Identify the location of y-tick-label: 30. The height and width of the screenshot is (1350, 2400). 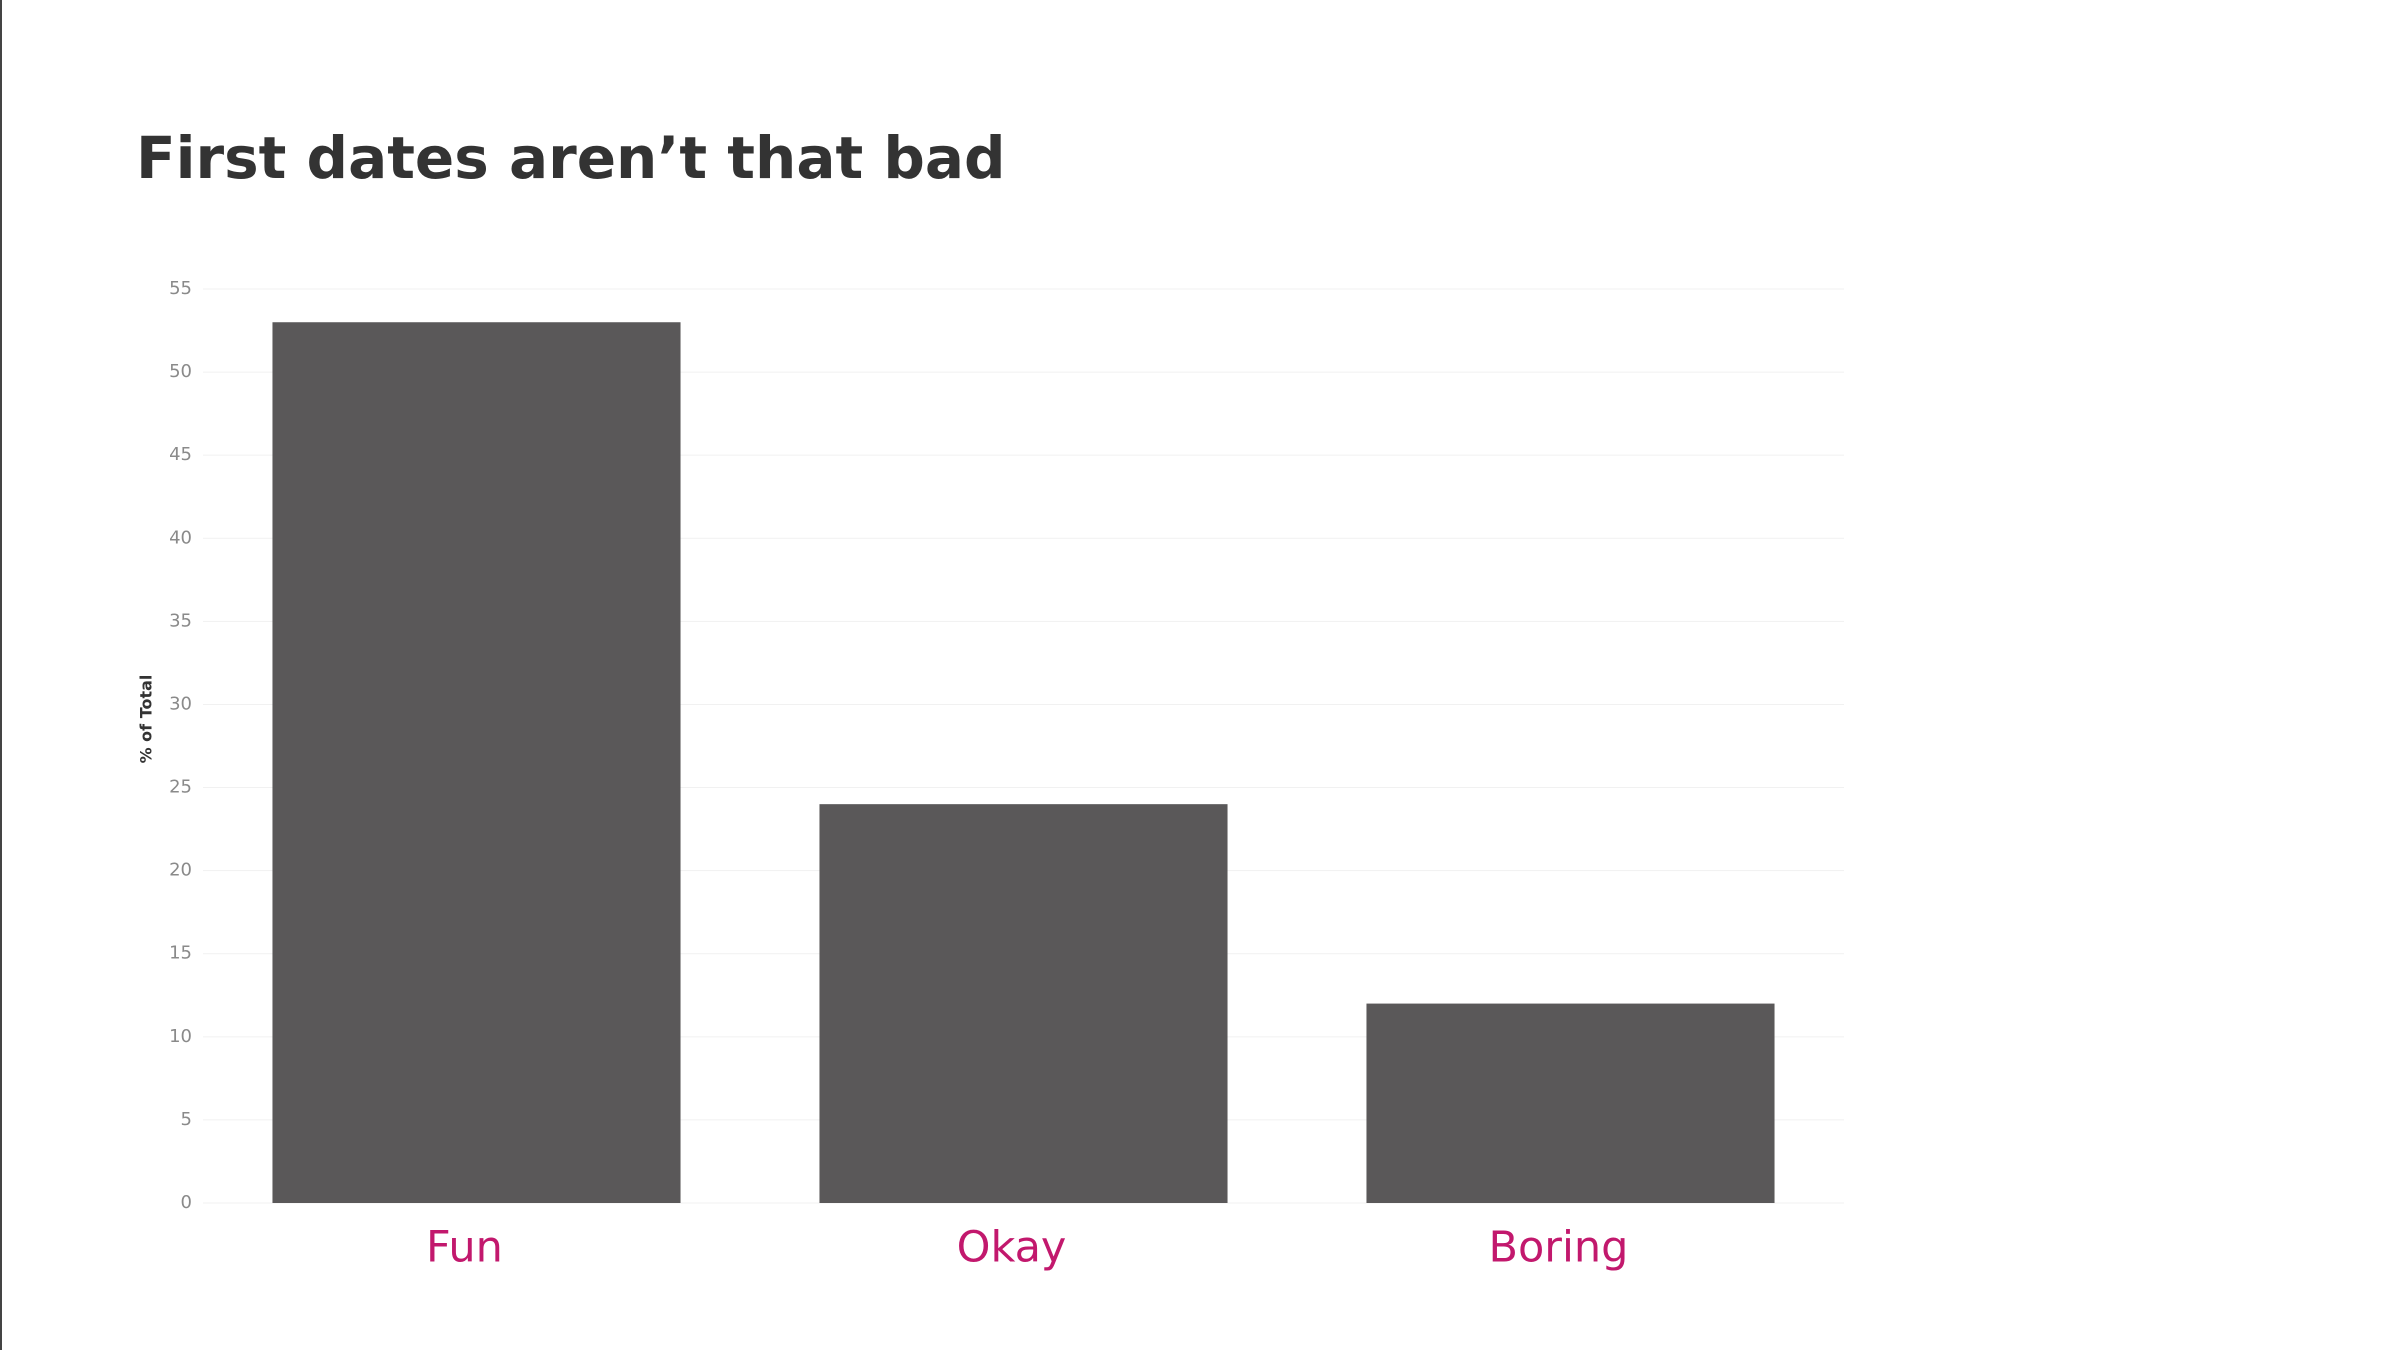
(180, 703).